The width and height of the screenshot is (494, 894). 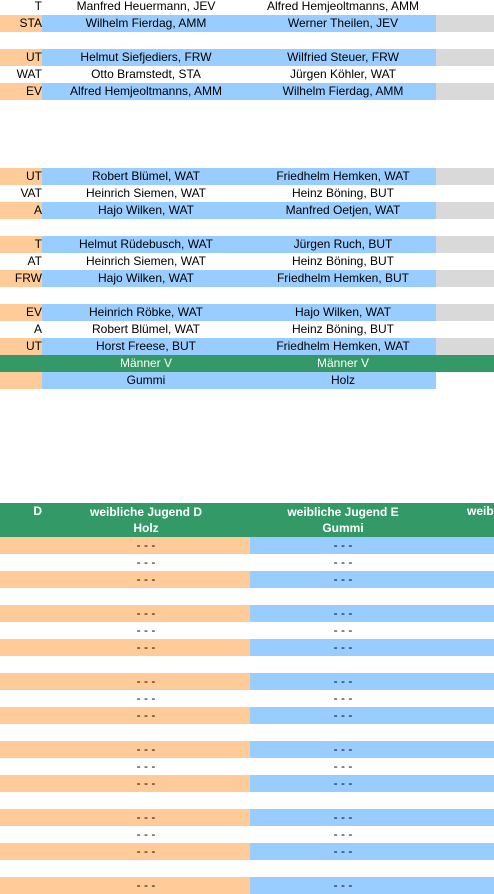 What do you see at coordinates (146, 528) in the screenshot?
I see `header-cell: Holz` at bounding box center [146, 528].